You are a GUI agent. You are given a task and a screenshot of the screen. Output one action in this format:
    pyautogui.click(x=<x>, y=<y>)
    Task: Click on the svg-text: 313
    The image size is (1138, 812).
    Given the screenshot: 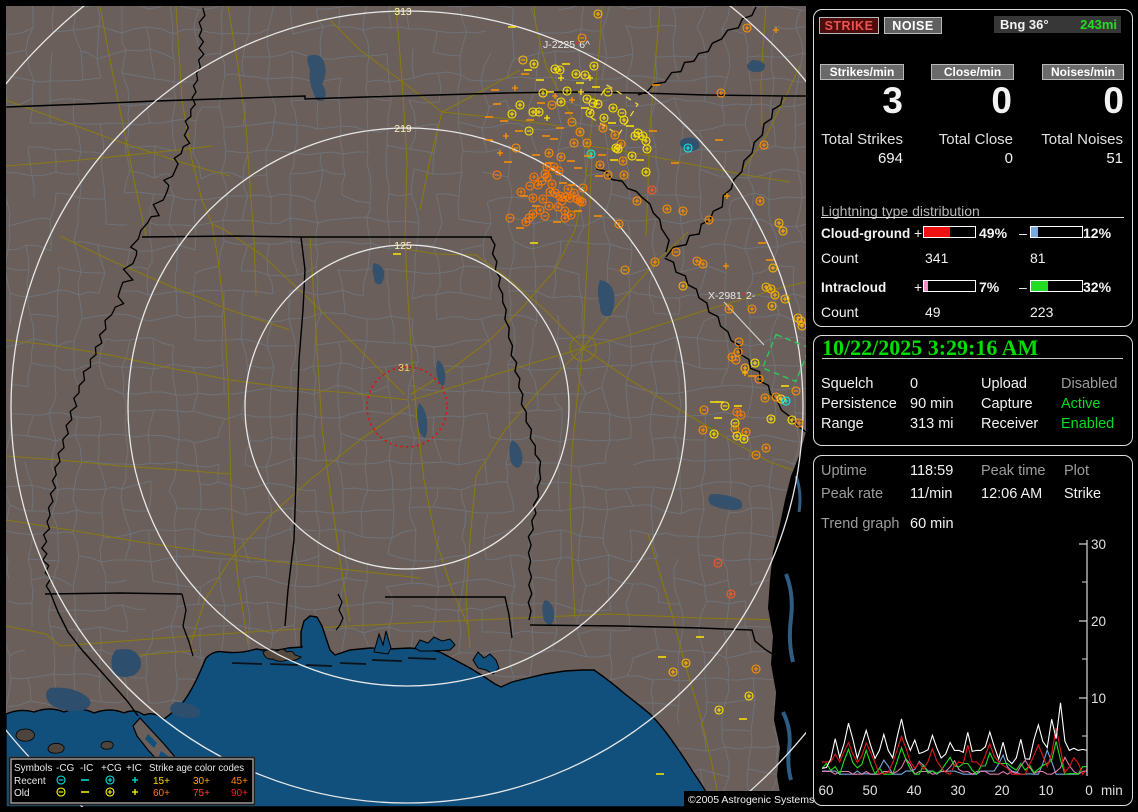 What is the action you would take?
    pyautogui.click(x=403, y=12)
    